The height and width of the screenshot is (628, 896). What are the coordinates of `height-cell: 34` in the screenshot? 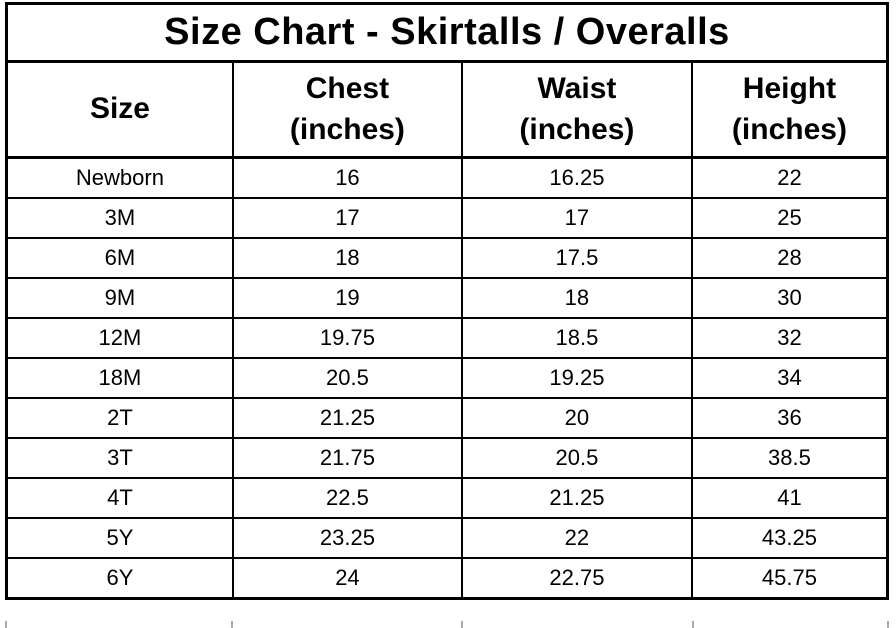 It's located at (789, 378).